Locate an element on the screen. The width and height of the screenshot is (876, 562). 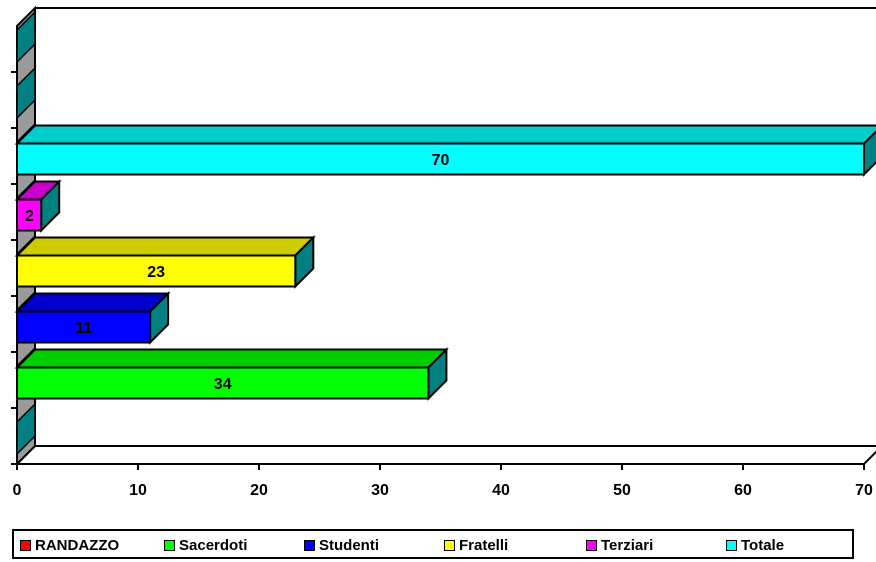
data-label-terziari: 2 is located at coordinates (29, 216).